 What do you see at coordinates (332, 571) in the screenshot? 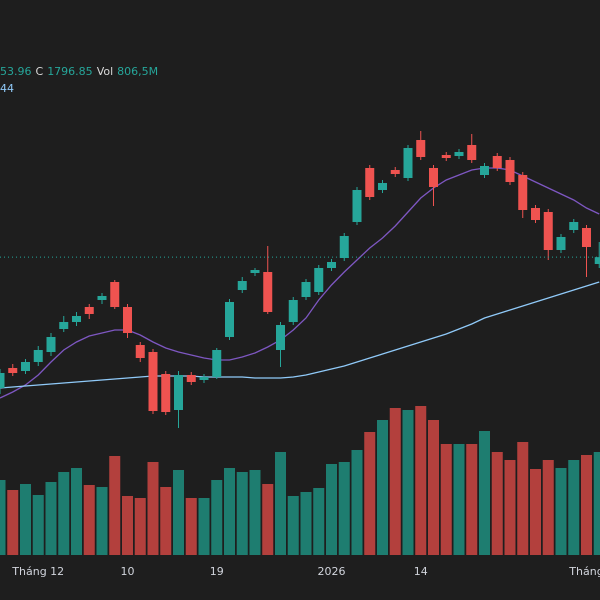
I see `x-tick-label: 2026` at bounding box center [332, 571].